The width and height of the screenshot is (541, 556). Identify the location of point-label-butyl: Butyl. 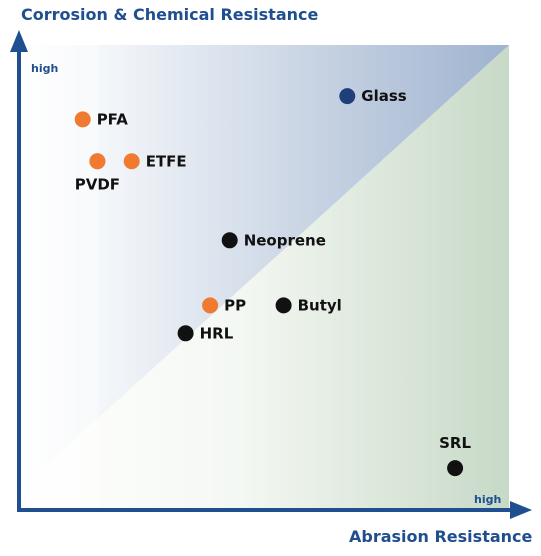
(320, 305).